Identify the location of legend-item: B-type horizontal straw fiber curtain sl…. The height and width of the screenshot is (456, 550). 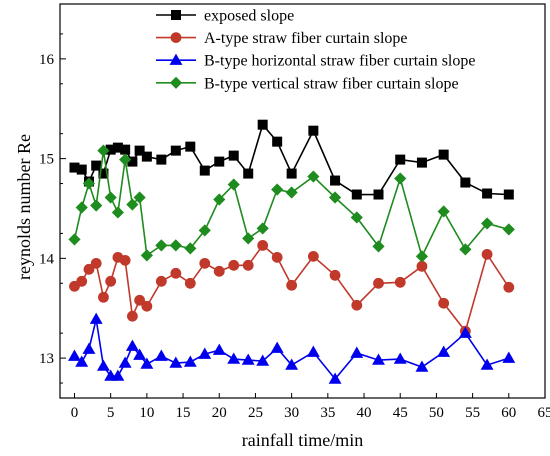
(315, 61).